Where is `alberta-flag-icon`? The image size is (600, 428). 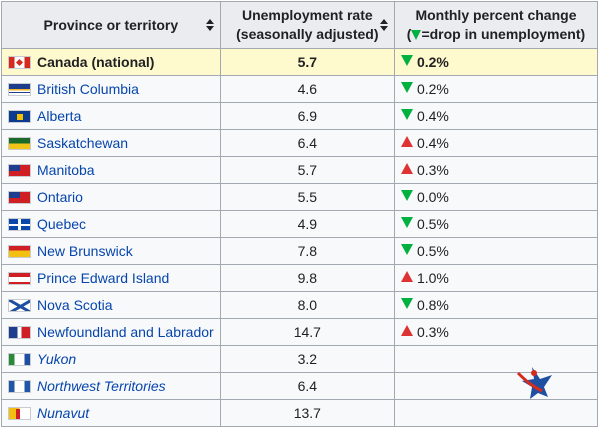 alberta-flag-icon is located at coordinates (19, 116).